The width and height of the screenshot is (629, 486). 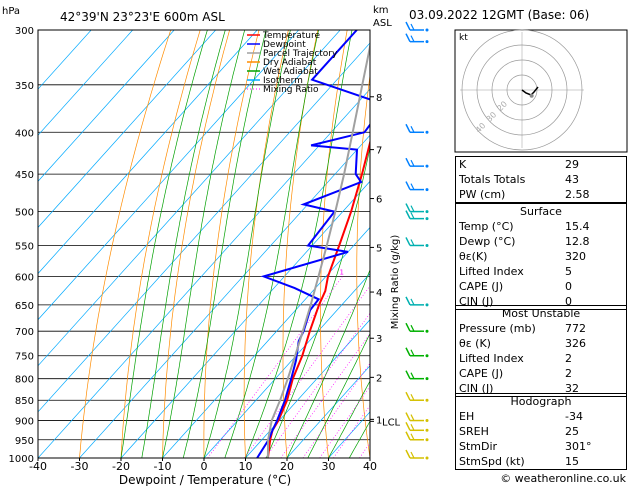 What do you see at coordinates (283, 81) in the screenshot?
I see `legend-item-isotherm: Isotherm` at bounding box center [283, 81].